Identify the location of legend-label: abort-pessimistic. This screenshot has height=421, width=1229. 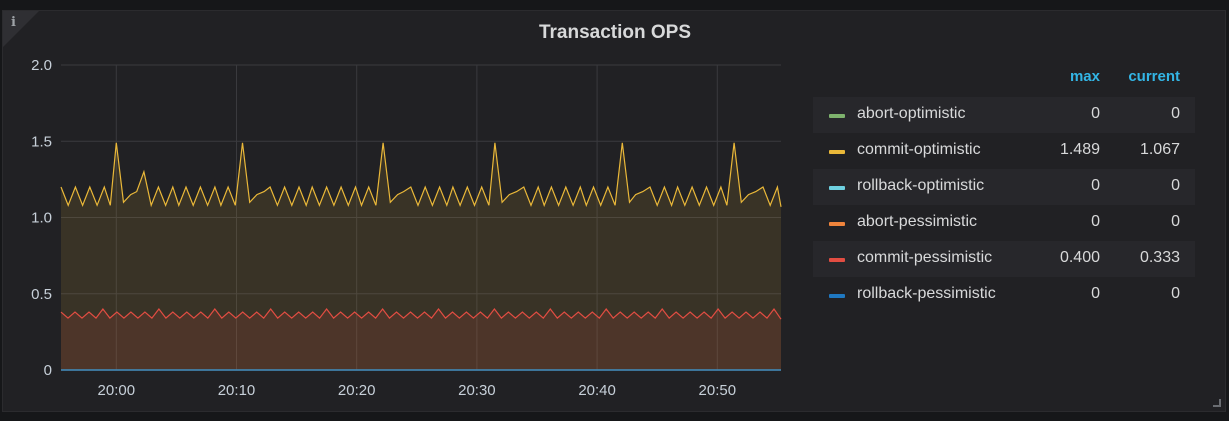
(917, 221).